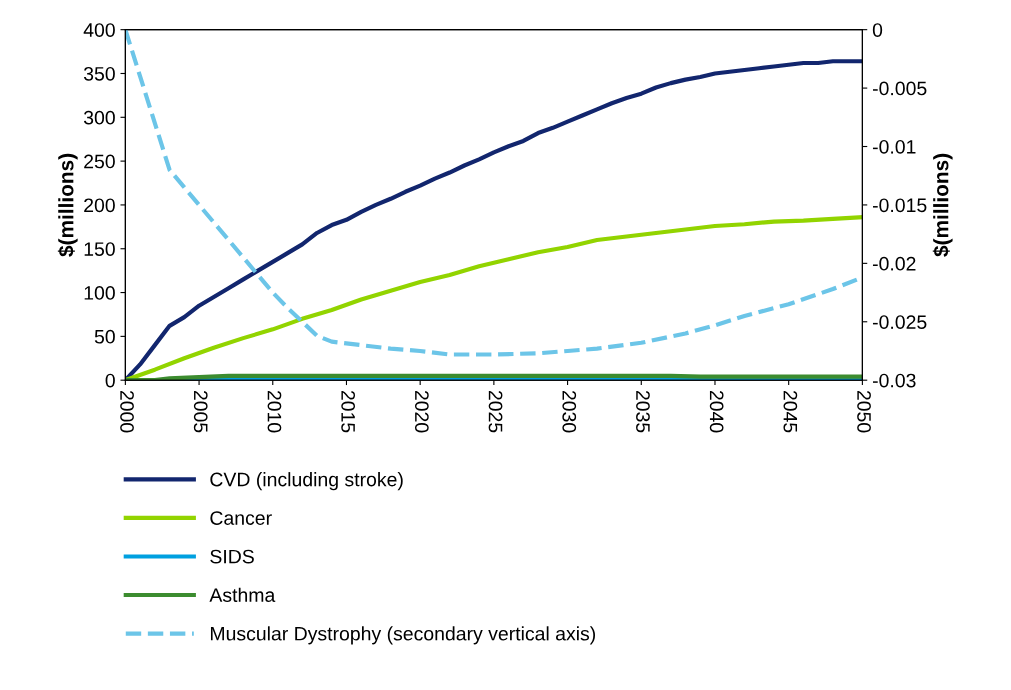 The height and width of the screenshot is (690, 1011). What do you see at coordinates (942, 205) in the screenshot?
I see `y2-axis-title: $(millions)` at bounding box center [942, 205].